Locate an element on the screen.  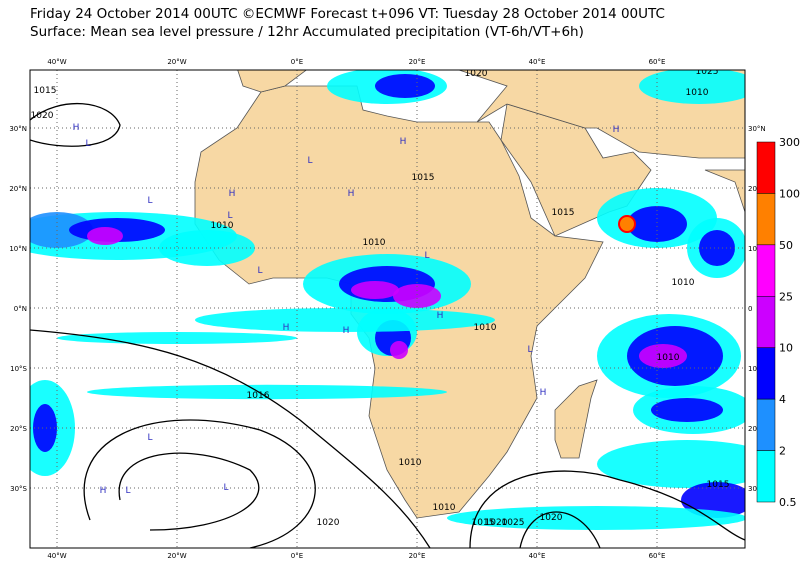
latitude-label: 10°S is located at coordinates (18, 369).